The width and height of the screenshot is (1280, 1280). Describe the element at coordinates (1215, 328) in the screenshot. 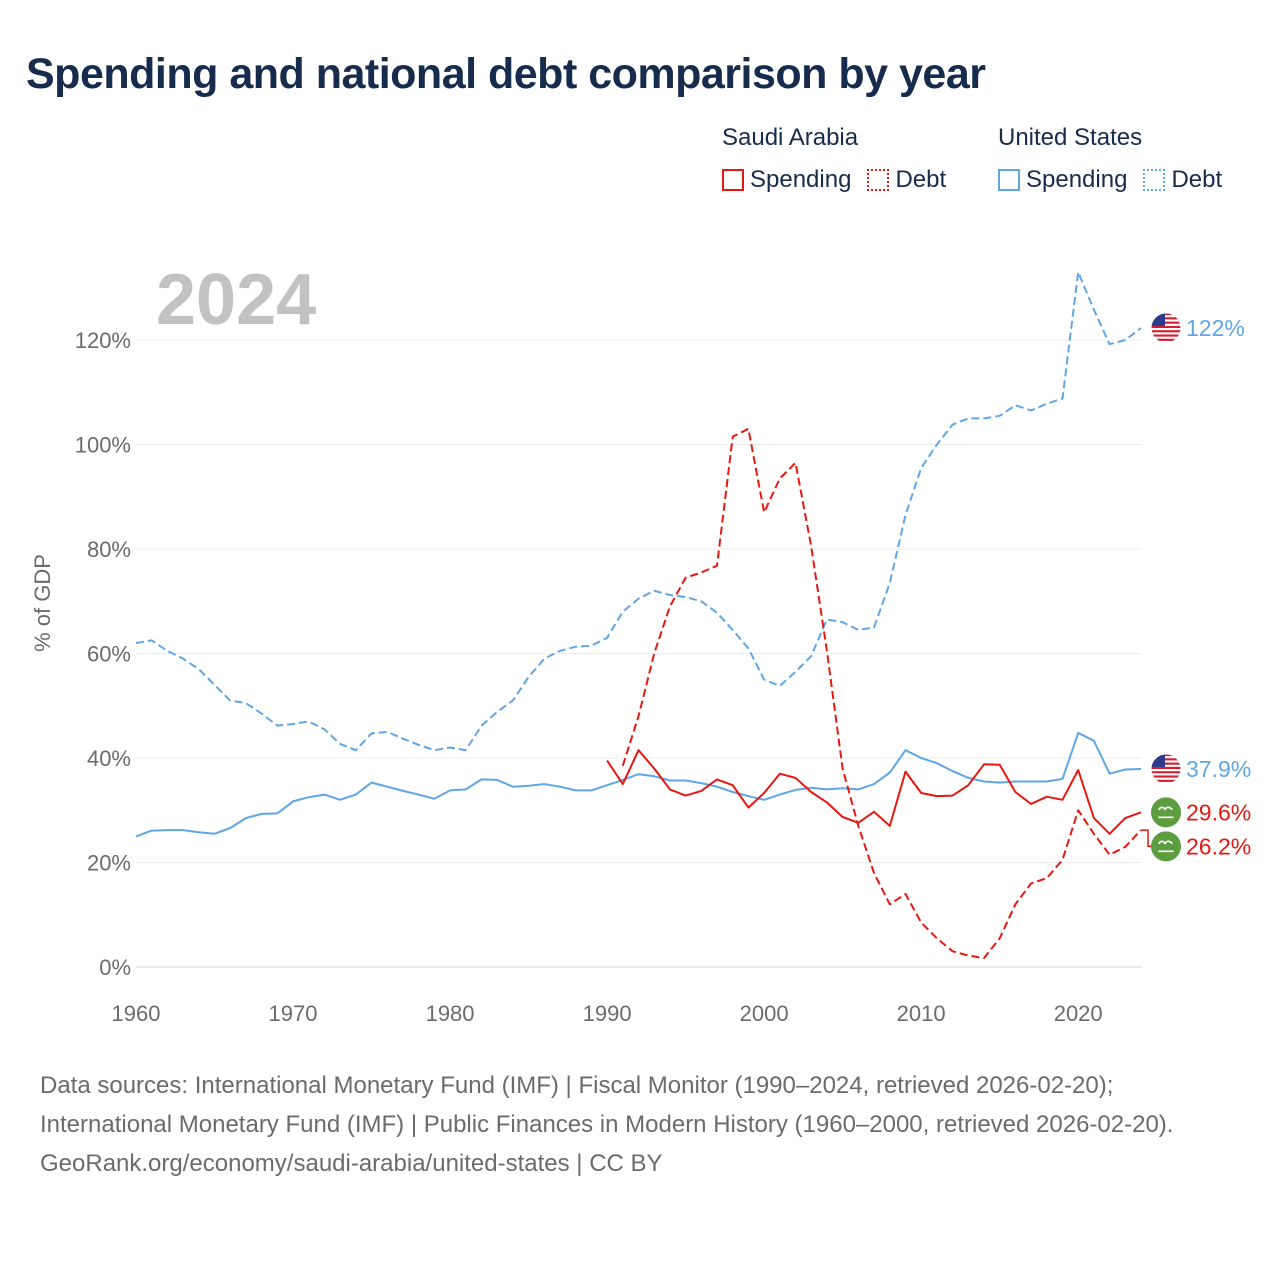

I see `end-value-label: 122%` at that location.